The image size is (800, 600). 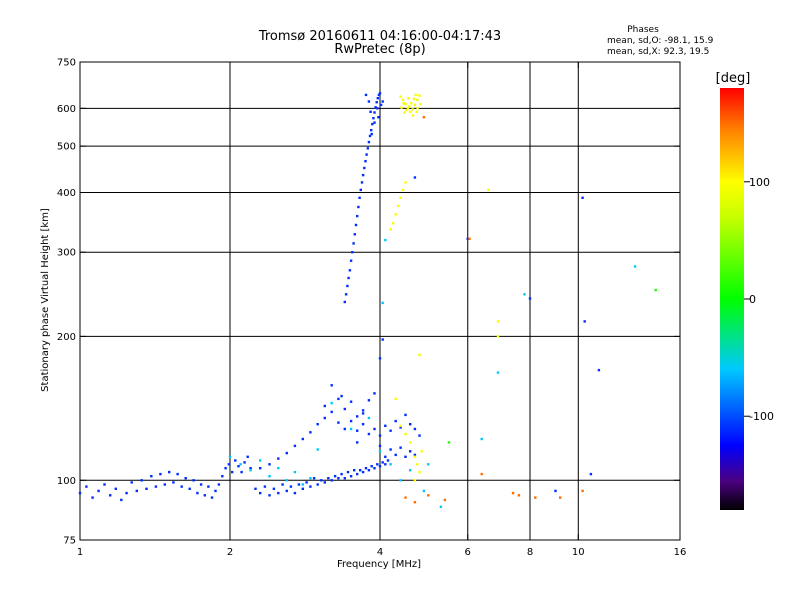 I want to click on chart-subtitle: RwPretec (8p), so click(x=379, y=49).